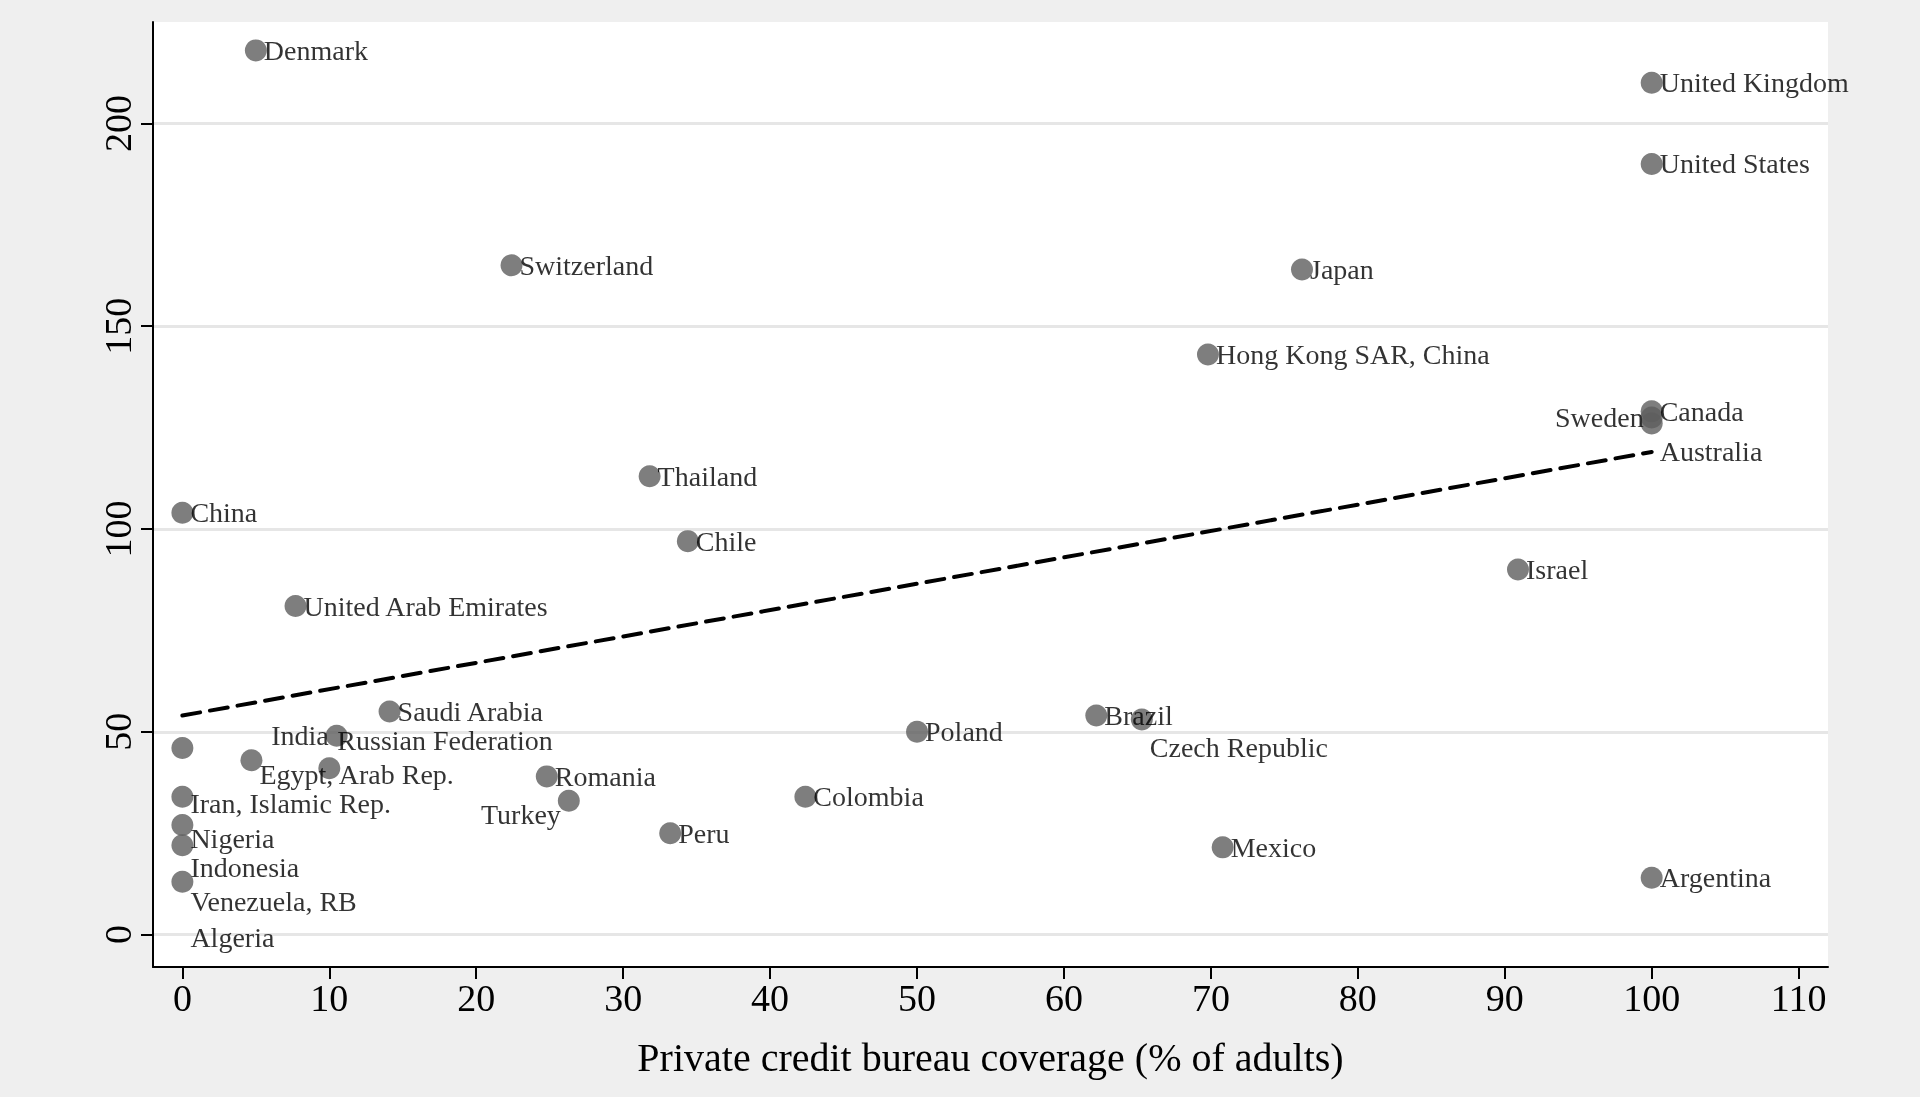 Image resolution: width=1920 pixels, height=1097 pixels. Describe the element at coordinates (1504, 998) in the screenshot. I see `x-tick-label: 90` at that location.